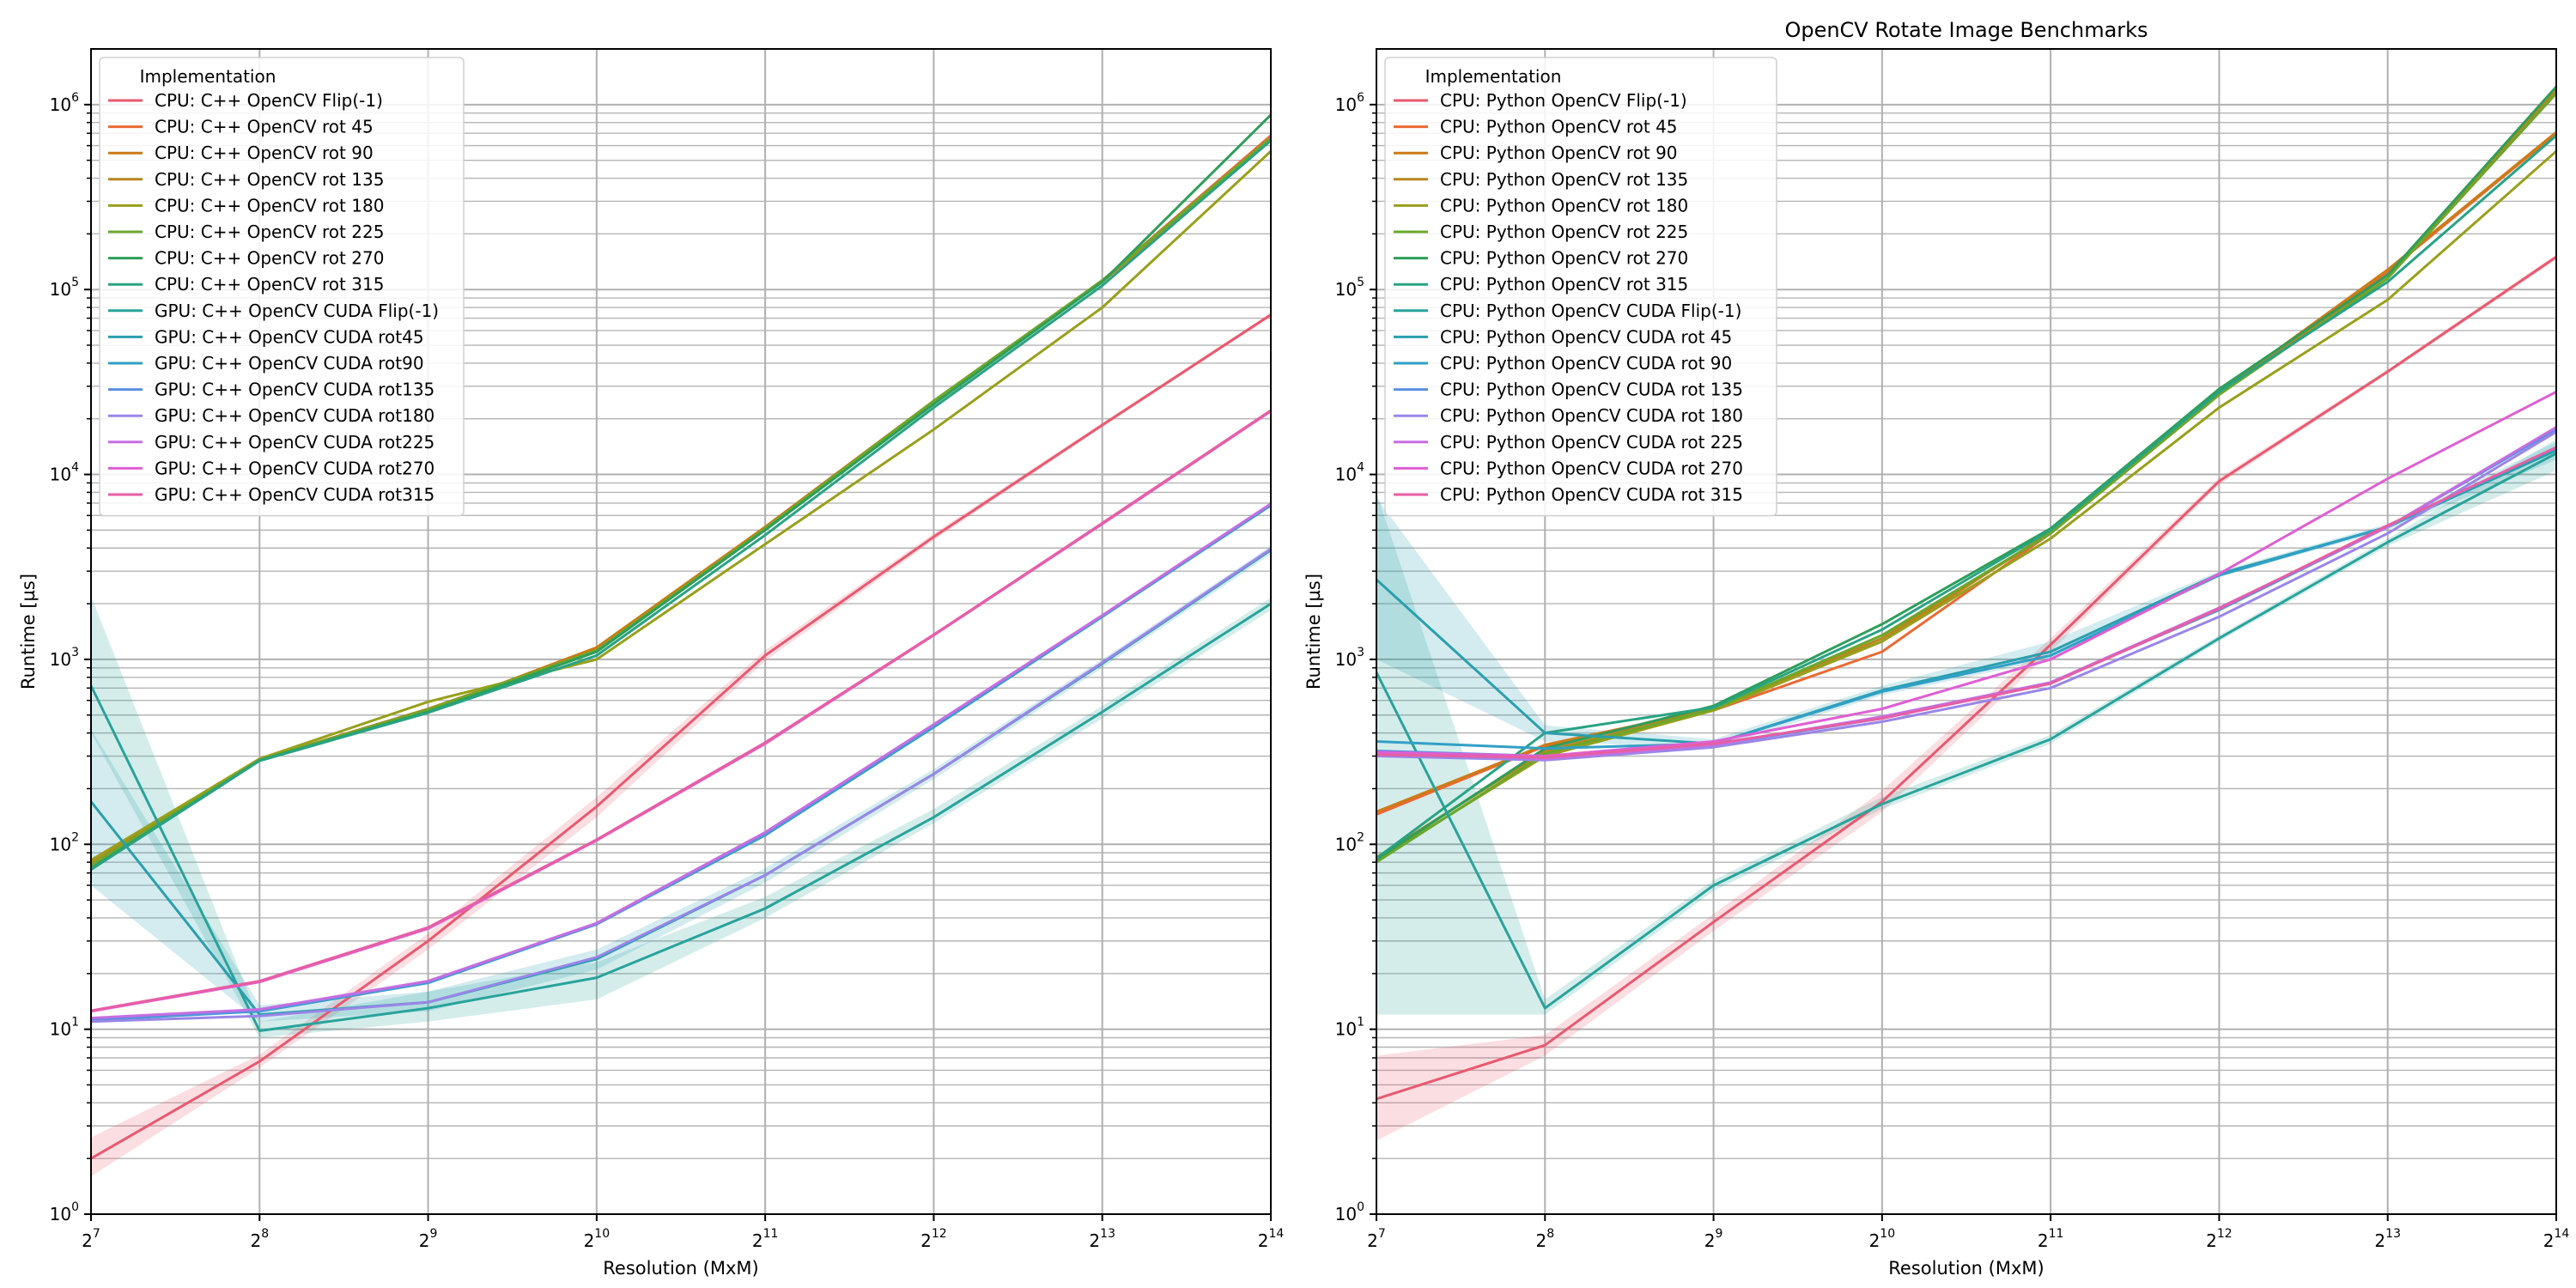 The width and height of the screenshot is (2576, 1288). I want to click on legend-entry-label: CPU: Python OpenCV rot 225, so click(1564, 232).